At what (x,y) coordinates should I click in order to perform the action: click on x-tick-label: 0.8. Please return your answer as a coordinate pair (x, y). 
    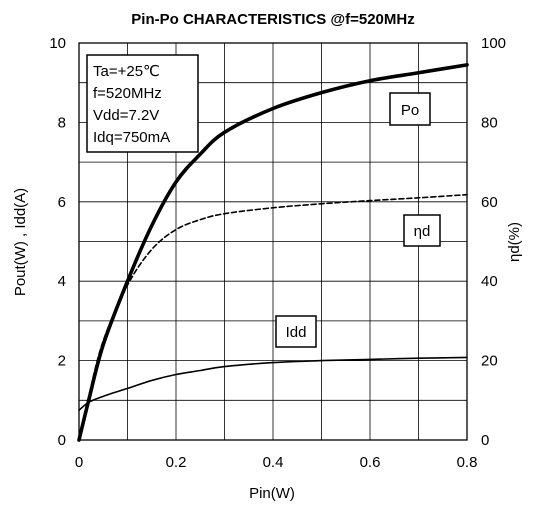
    Looking at the image, I should click on (467, 462).